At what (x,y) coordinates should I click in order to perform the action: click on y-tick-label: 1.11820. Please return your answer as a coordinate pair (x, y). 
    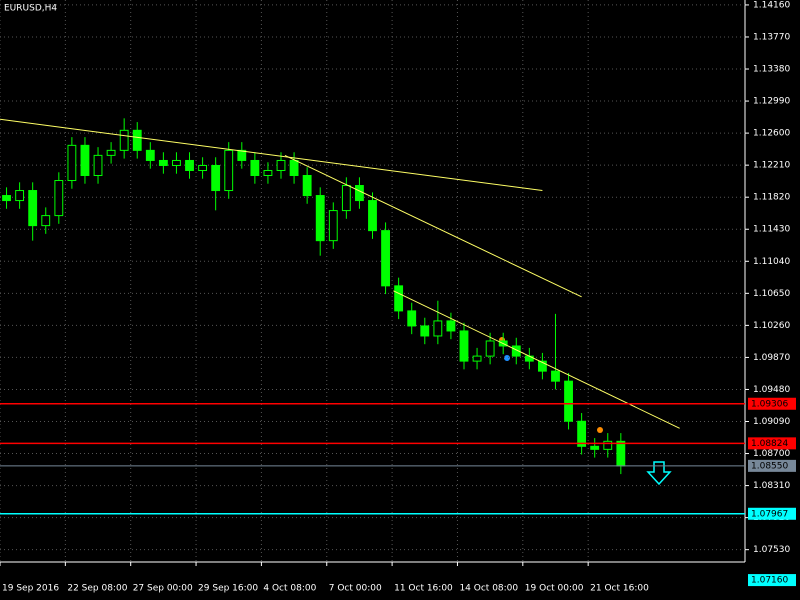
    Looking at the image, I should click on (771, 198).